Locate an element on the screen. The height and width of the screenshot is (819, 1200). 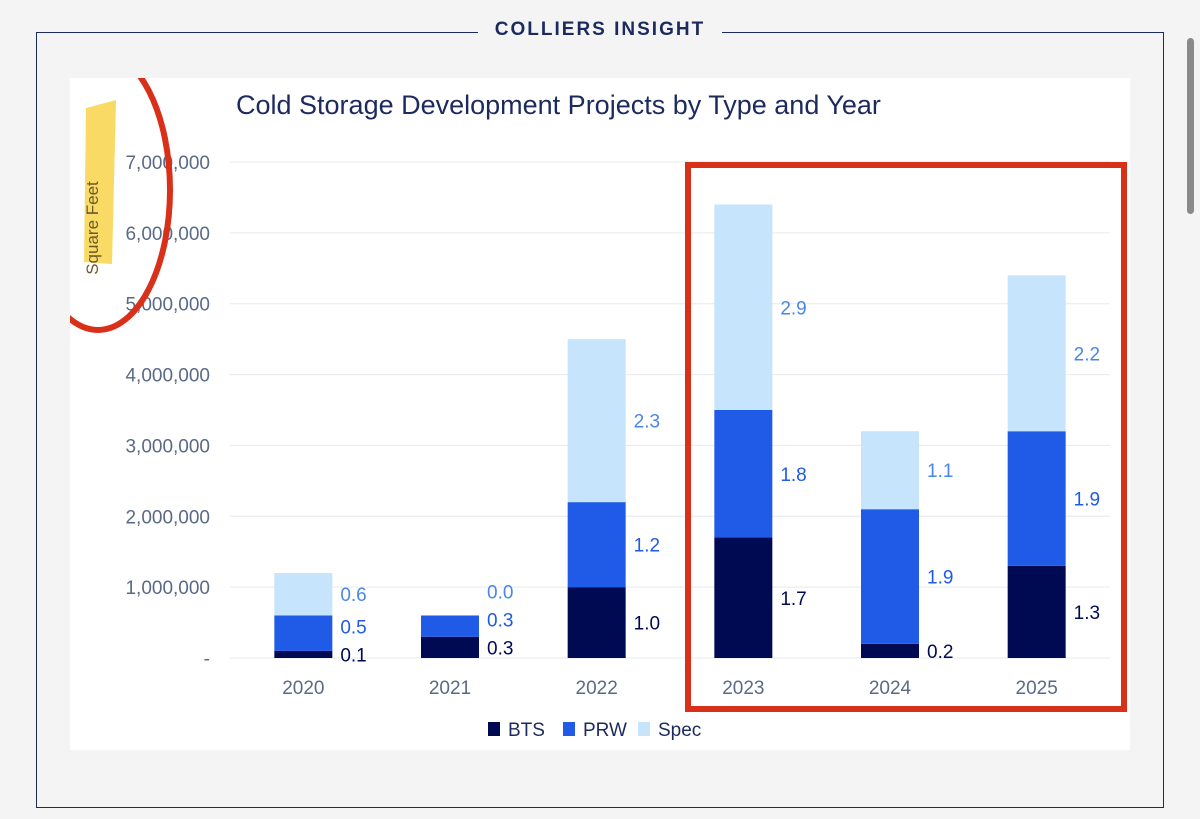
value-label-bts: 0.2 is located at coordinates (940, 652).